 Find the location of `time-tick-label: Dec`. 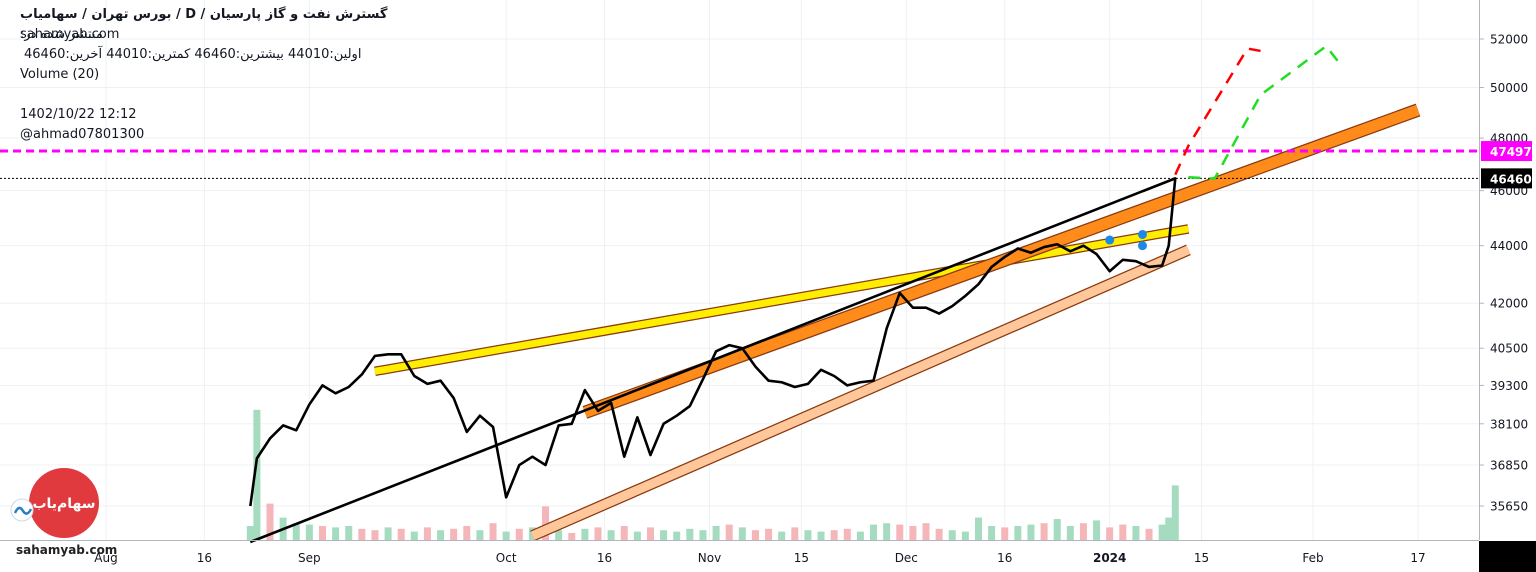

time-tick-label: Dec is located at coordinates (906, 558).